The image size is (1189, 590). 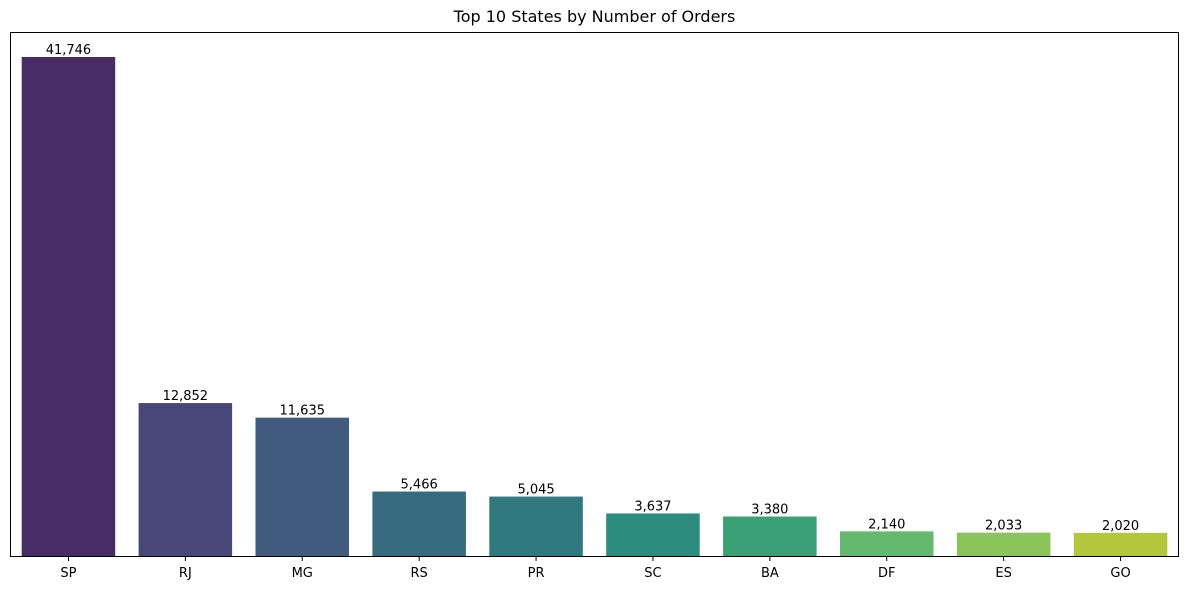 What do you see at coordinates (887, 573) in the screenshot?
I see `x-tick-label-df: DF` at bounding box center [887, 573].